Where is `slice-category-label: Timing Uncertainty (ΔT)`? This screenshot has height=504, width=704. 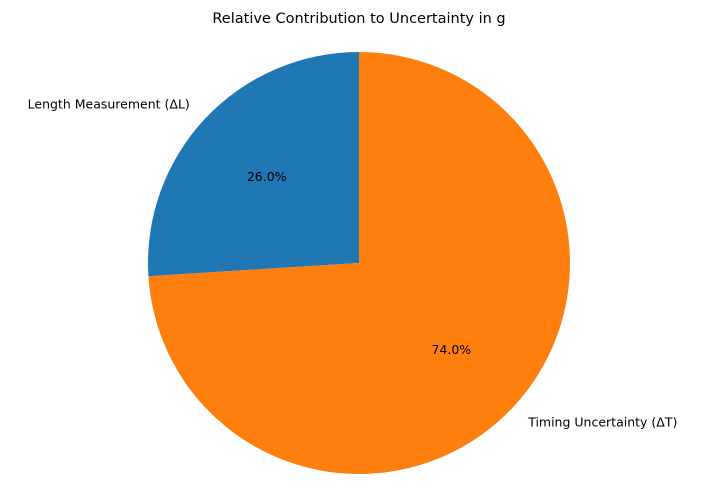
slice-category-label: Timing Uncertainty (ΔT) is located at coordinates (602, 421).